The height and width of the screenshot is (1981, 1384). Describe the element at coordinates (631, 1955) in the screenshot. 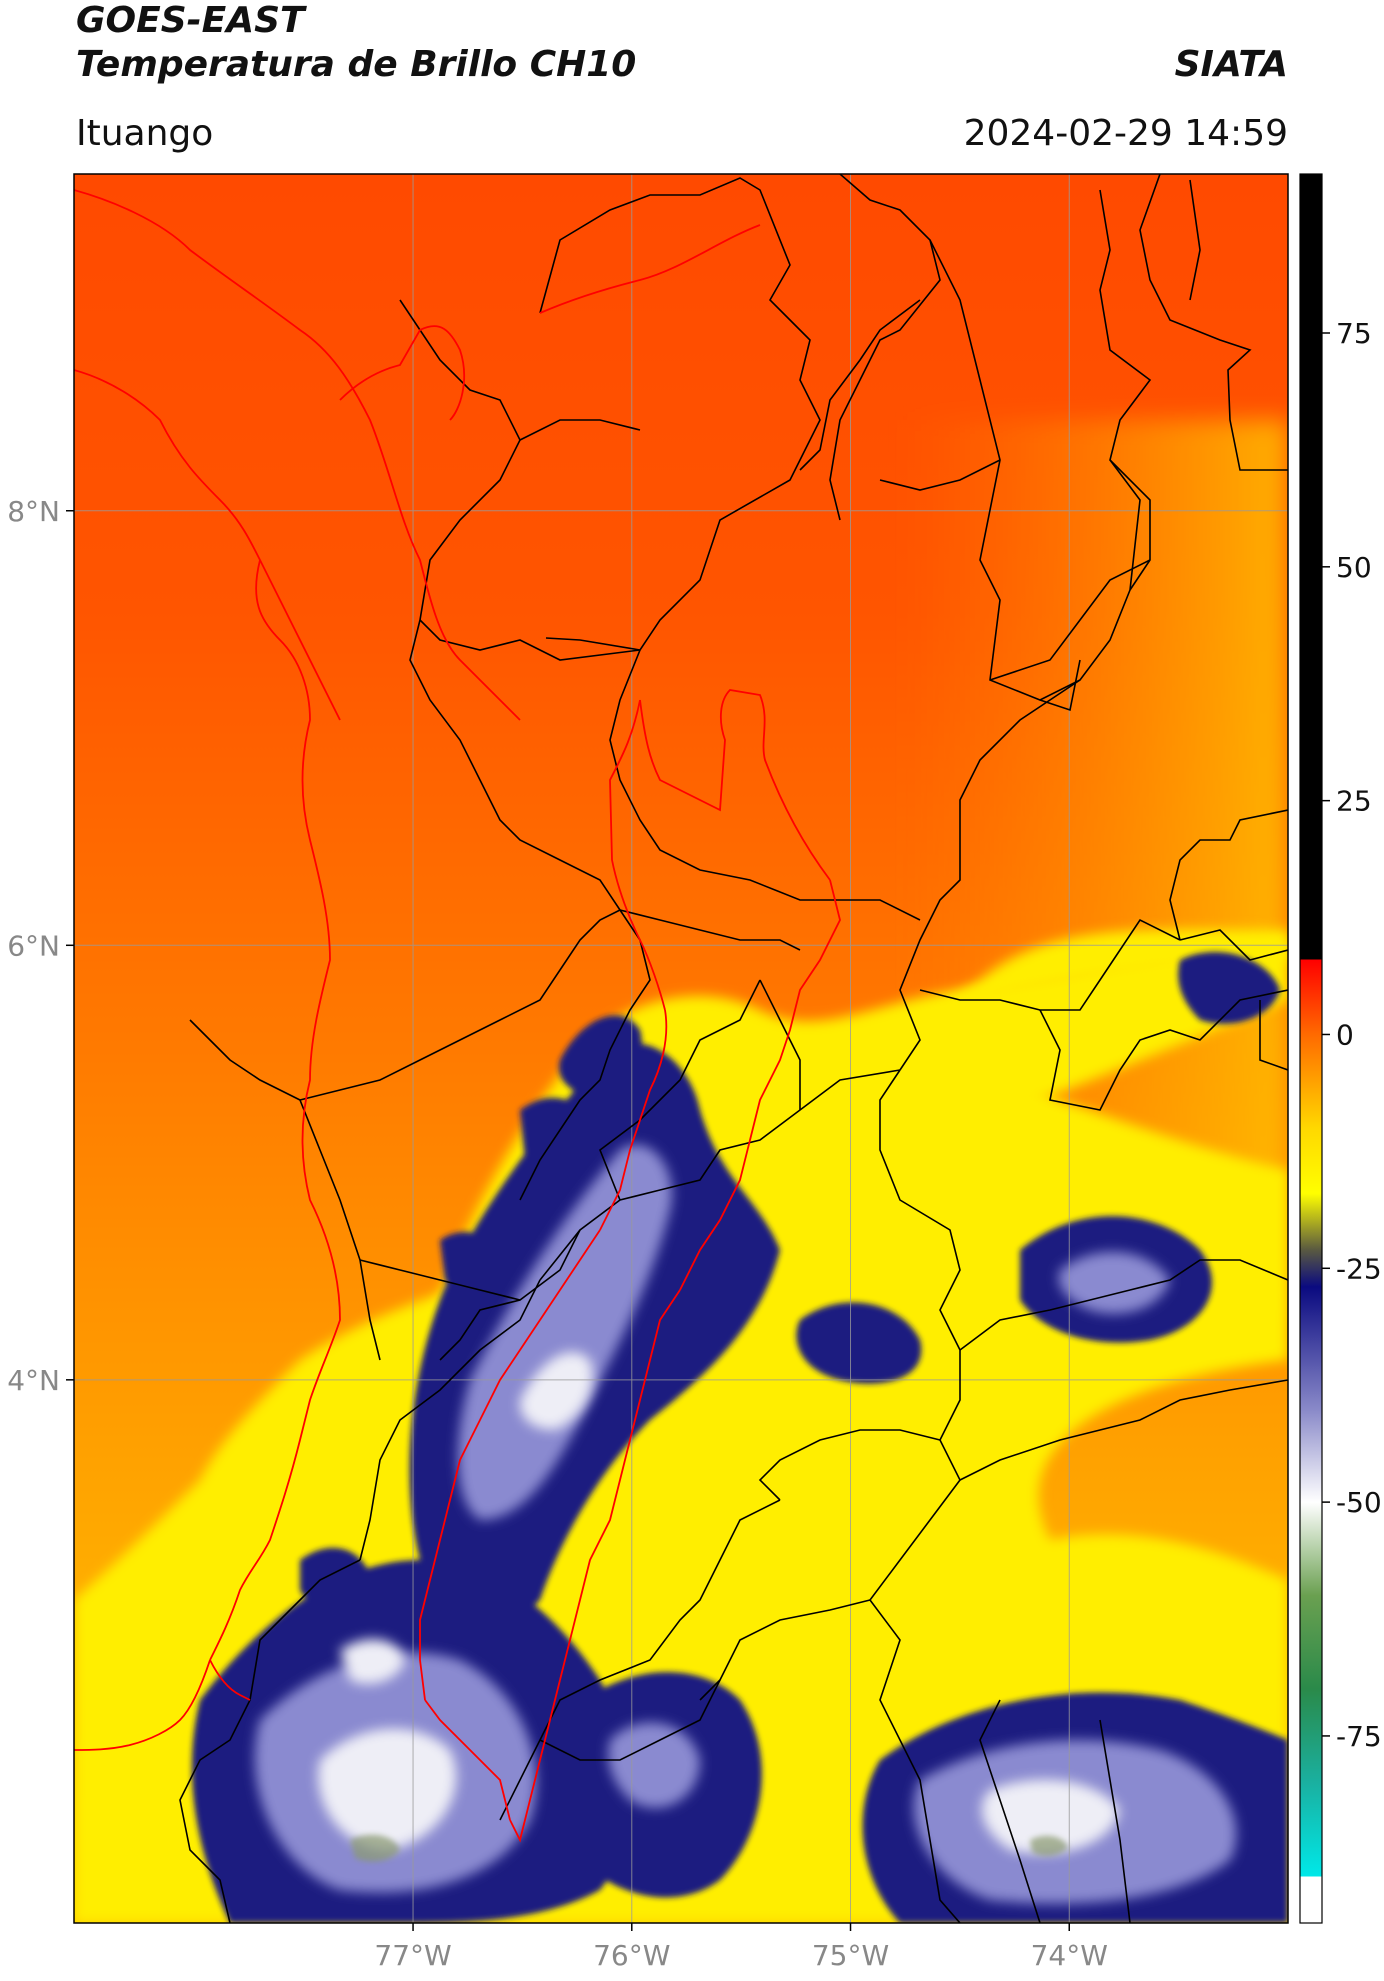

I see `longitude-tick-label: 76°W` at that location.